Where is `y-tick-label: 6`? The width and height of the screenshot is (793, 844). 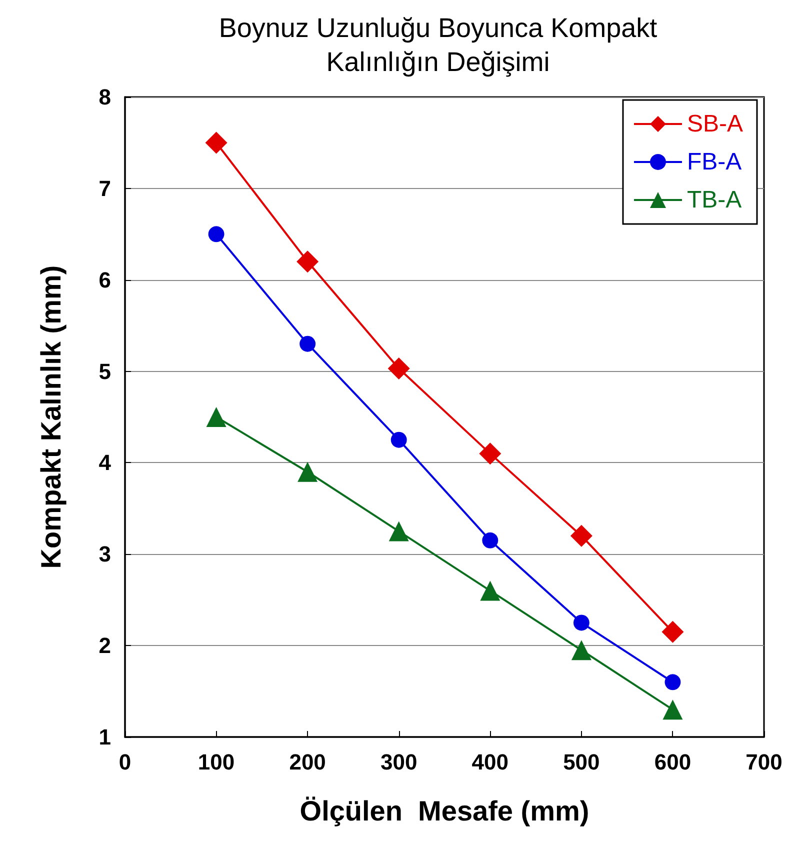 y-tick-label: 6 is located at coordinates (104, 279).